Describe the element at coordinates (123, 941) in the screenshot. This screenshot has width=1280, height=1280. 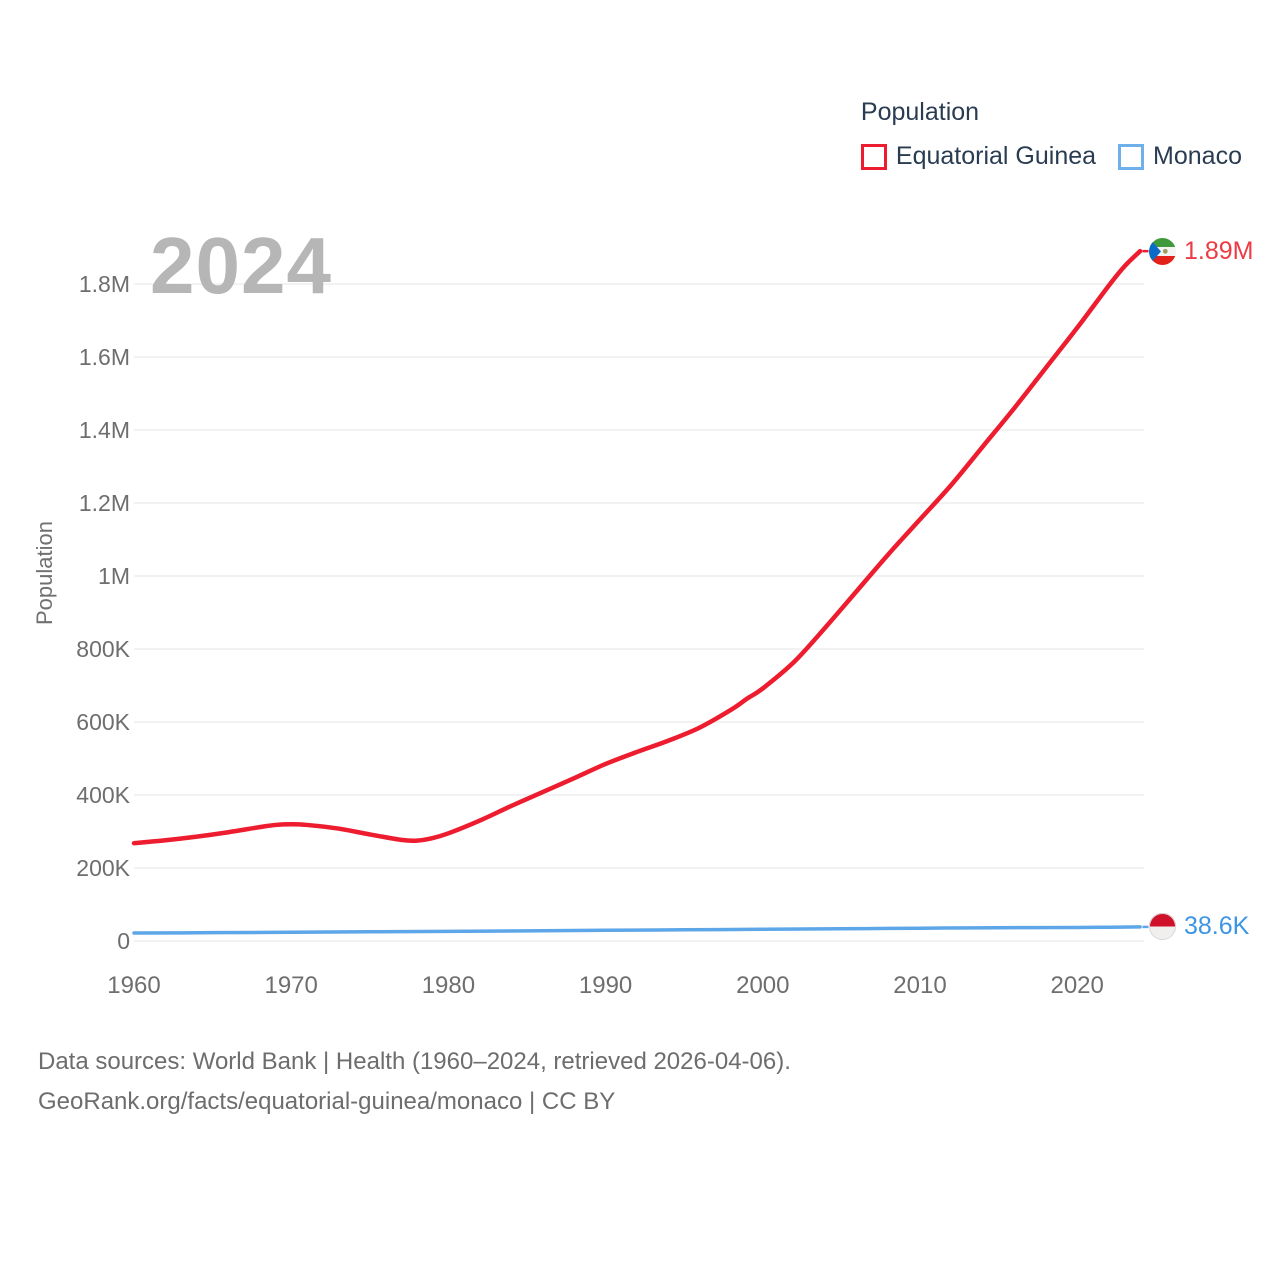
I see `y-tick-label: 0` at that location.